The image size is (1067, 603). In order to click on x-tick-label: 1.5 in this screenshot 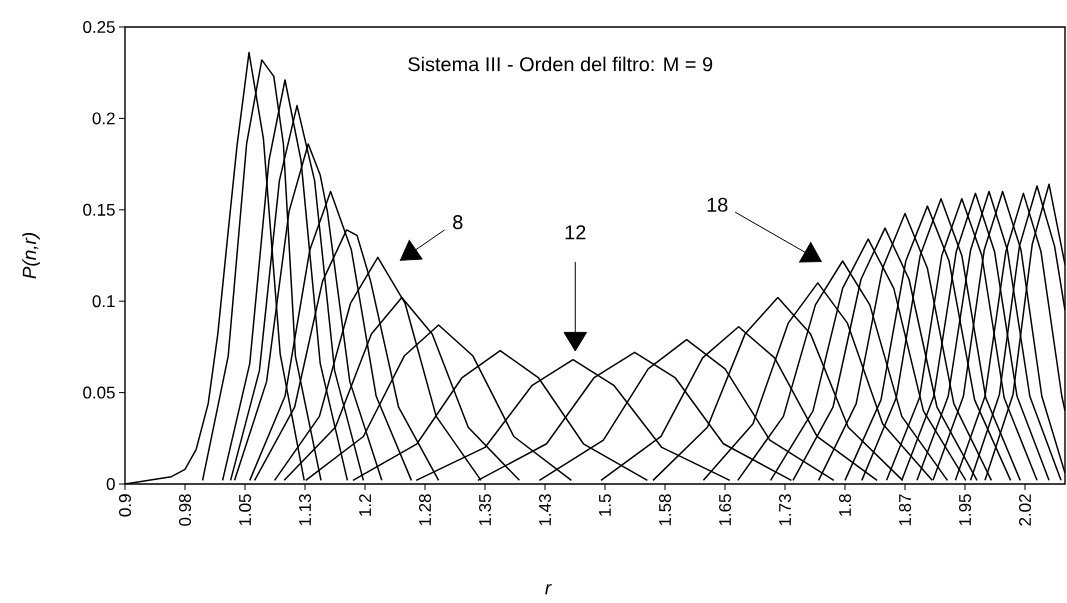, I will do `click(605, 505)`.